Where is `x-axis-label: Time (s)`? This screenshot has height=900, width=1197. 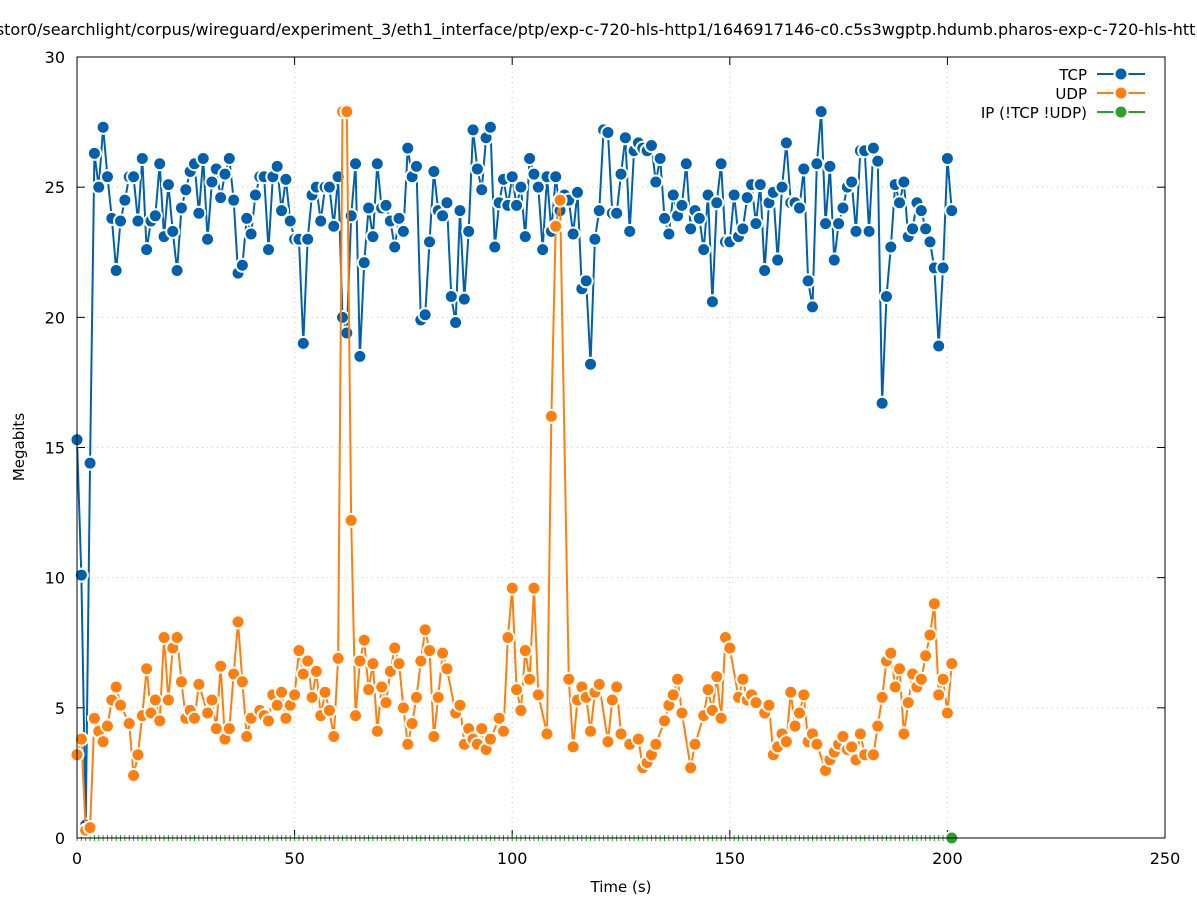 x-axis-label: Time (s) is located at coordinates (621, 887).